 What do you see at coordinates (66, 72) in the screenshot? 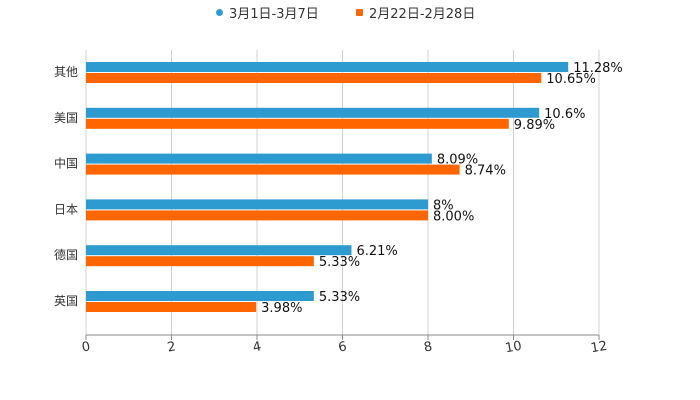
I see `y-category-label: 其他` at bounding box center [66, 72].